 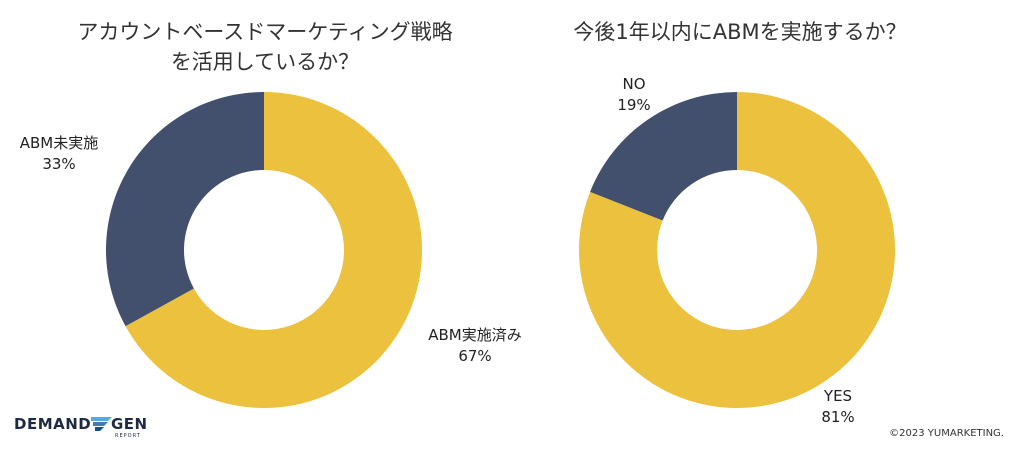 I want to click on logo-text-gen: GEN, so click(x=129, y=424).